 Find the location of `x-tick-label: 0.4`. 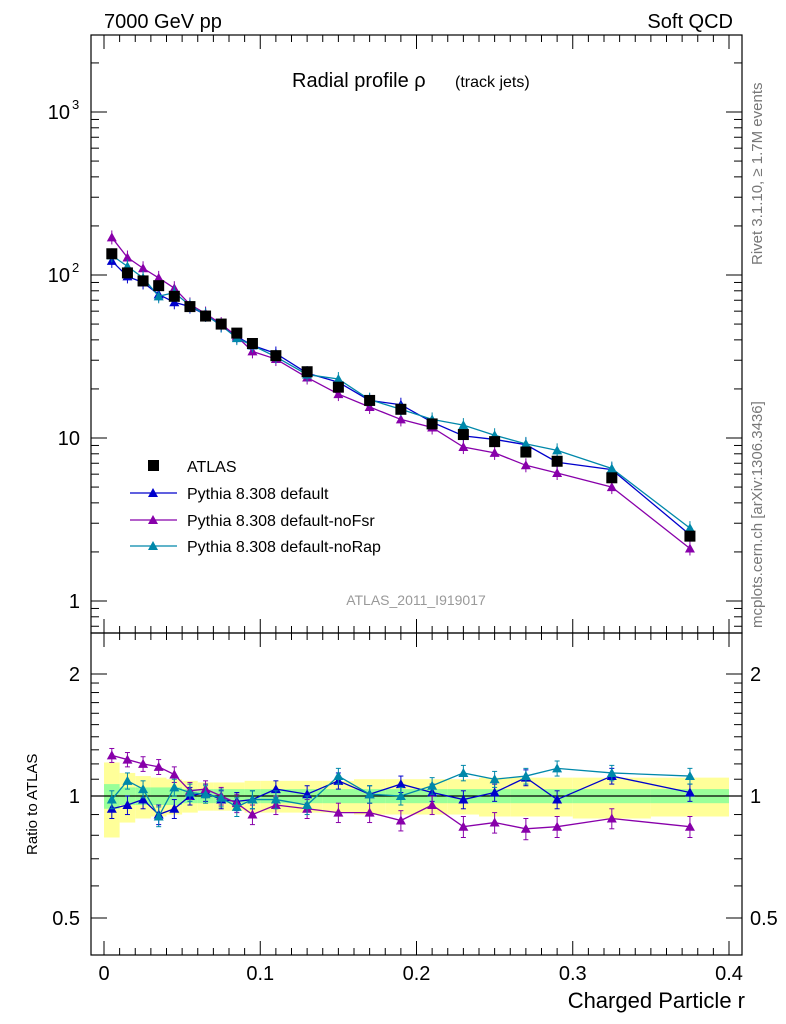

x-tick-label: 0.4 is located at coordinates (729, 974).